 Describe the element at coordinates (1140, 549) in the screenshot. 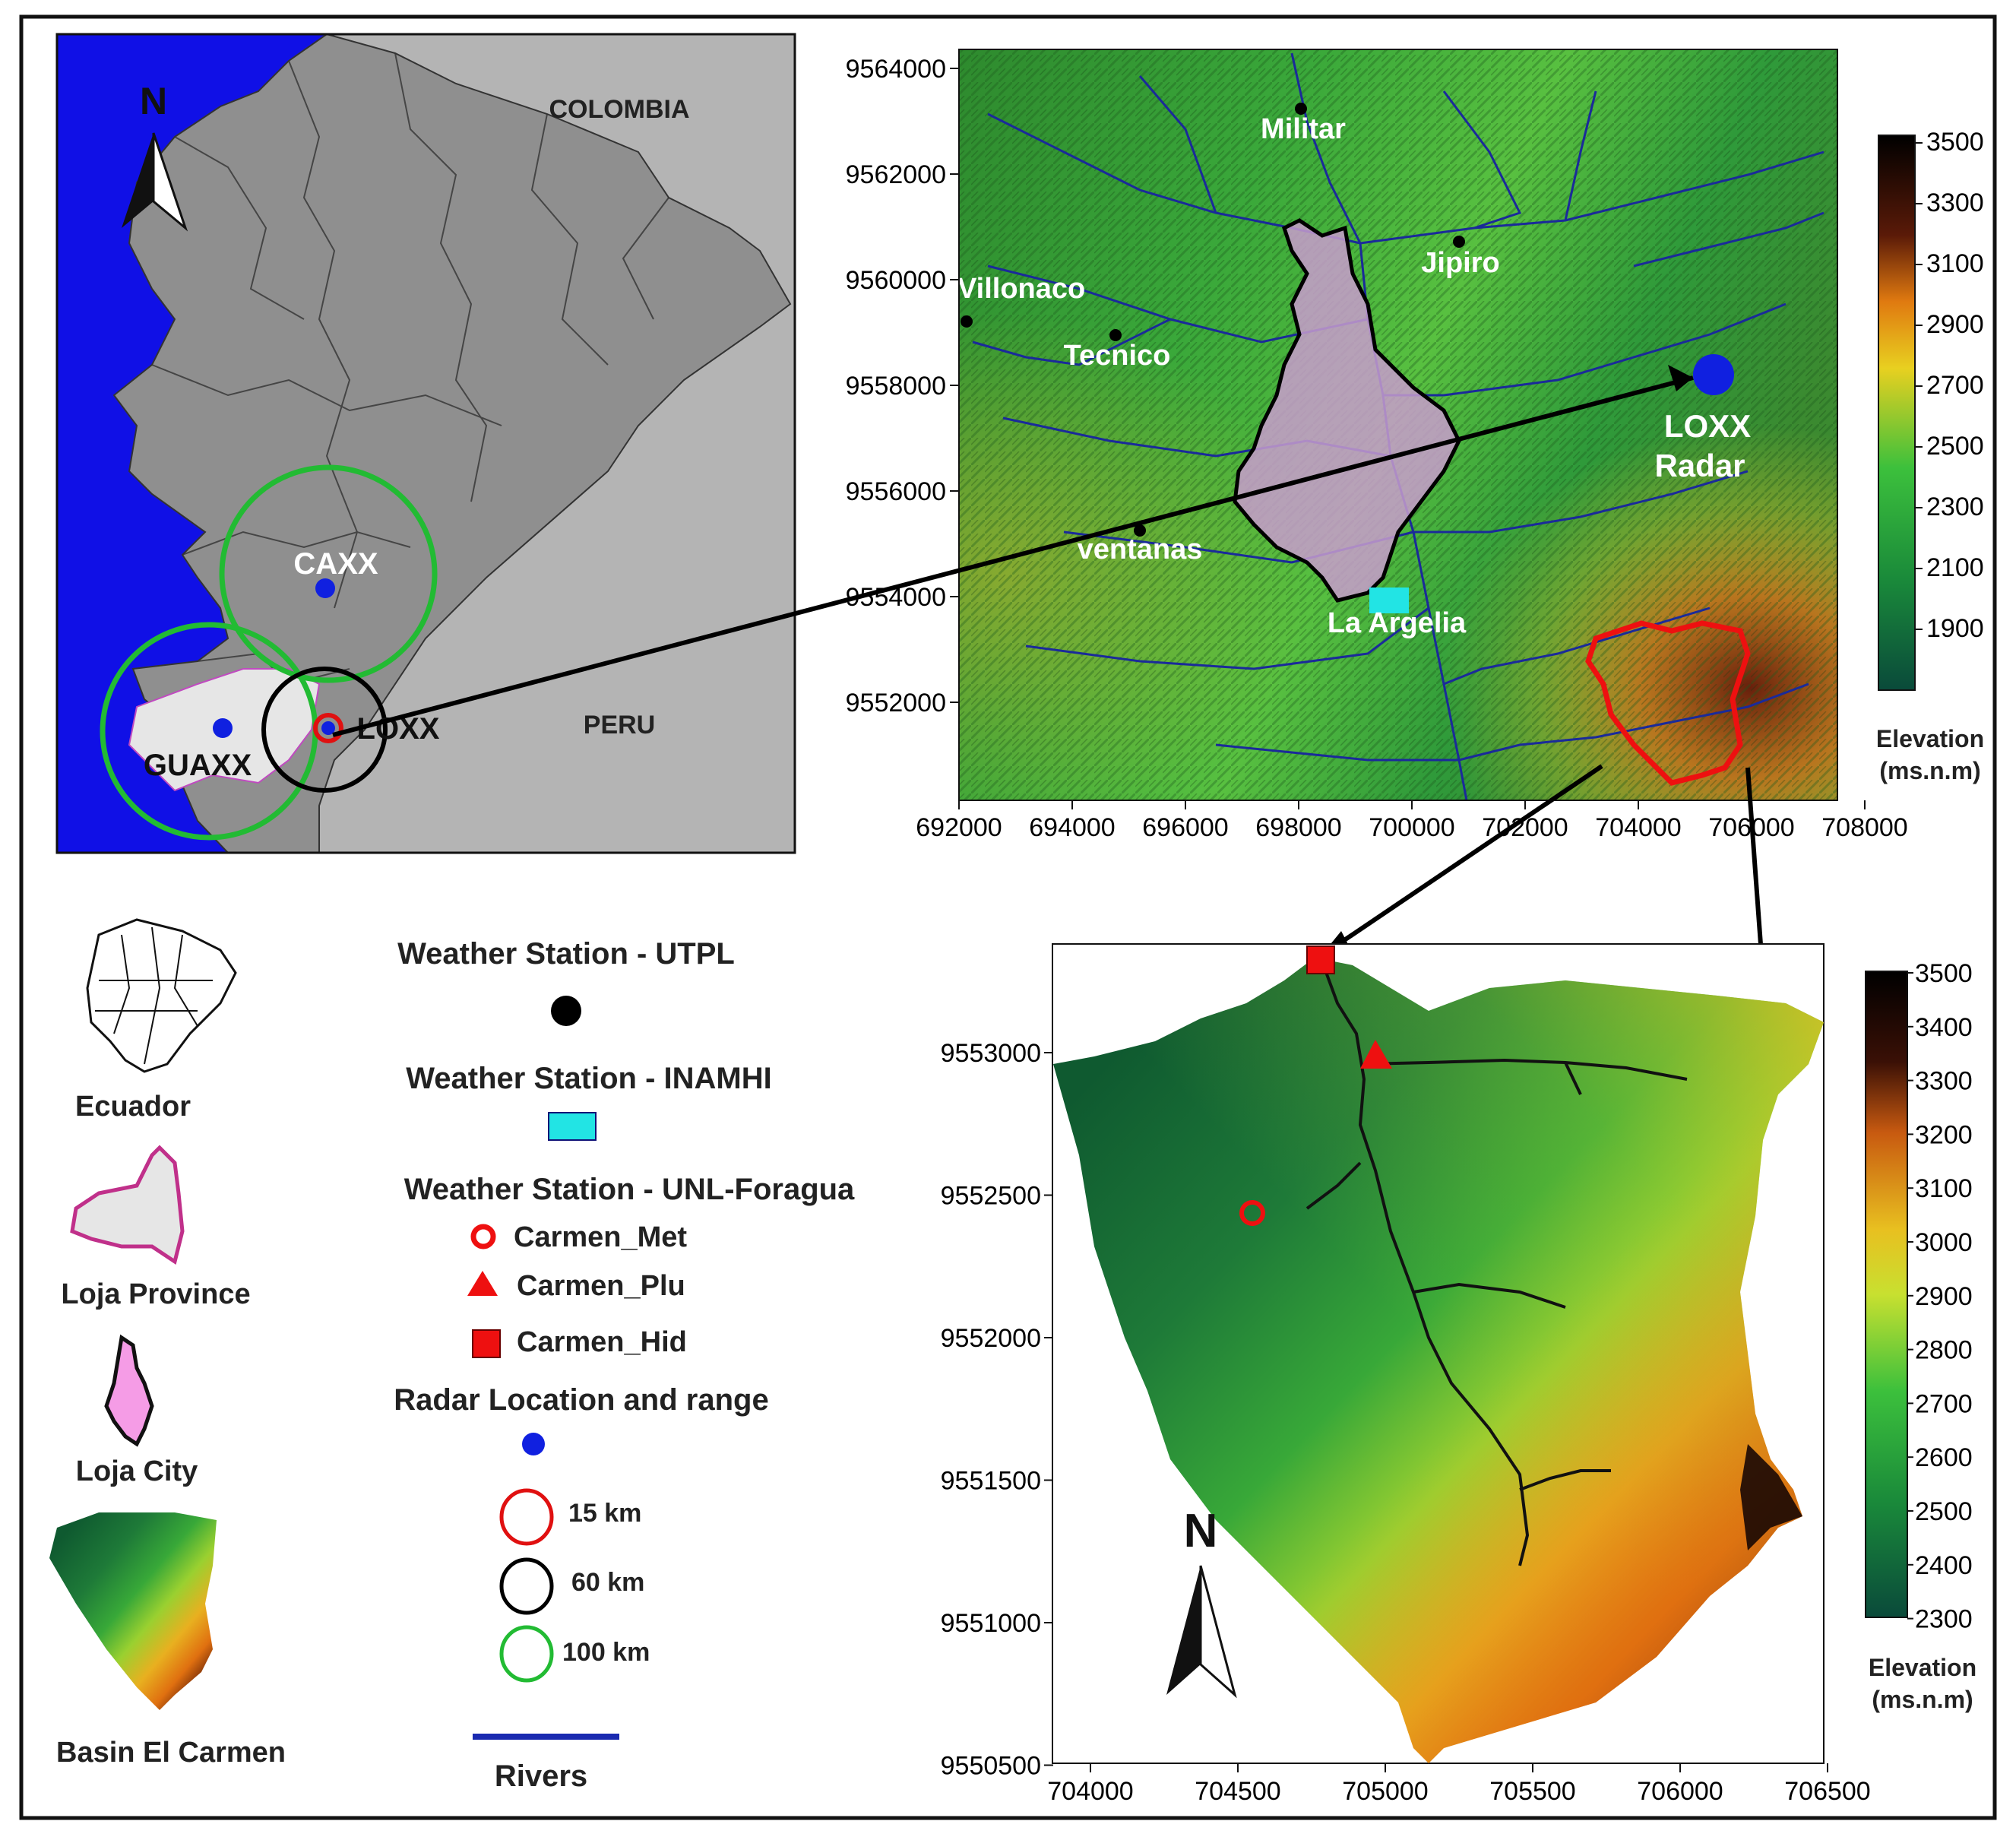

I see `station-label-ventanas: ventanas` at that location.